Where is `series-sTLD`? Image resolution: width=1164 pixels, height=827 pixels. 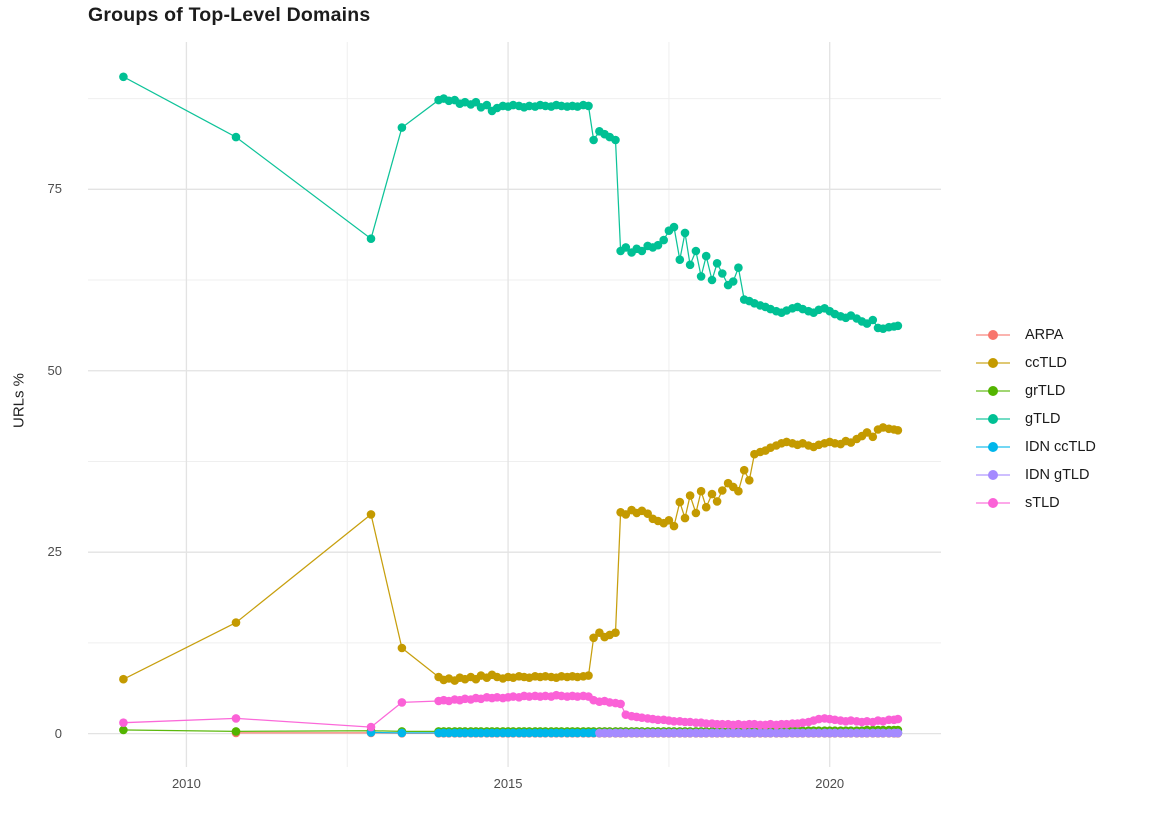 series-sTLD is located at coordinates (511, 711).